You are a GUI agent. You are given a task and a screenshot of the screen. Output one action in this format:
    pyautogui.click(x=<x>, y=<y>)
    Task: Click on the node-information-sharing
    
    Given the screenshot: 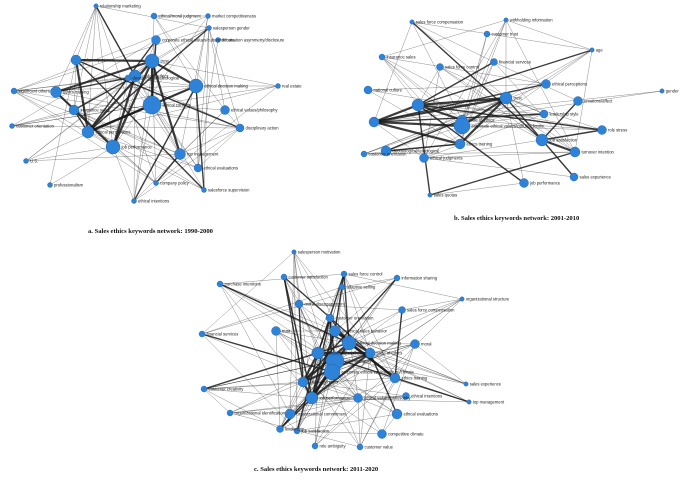 What is the action you would take?
    pyautogui.click(x=397, y=278)
    